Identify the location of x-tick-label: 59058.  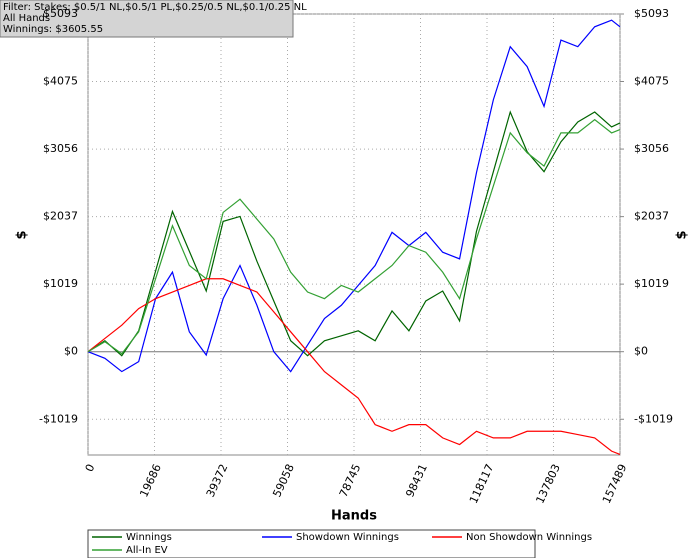
(283, 480).